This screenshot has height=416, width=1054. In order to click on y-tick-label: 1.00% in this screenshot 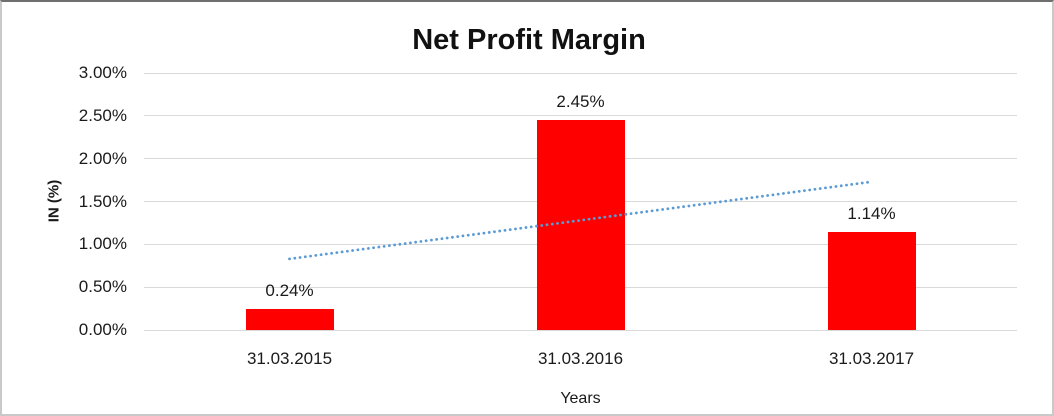, I will do `click(102, 244)`.